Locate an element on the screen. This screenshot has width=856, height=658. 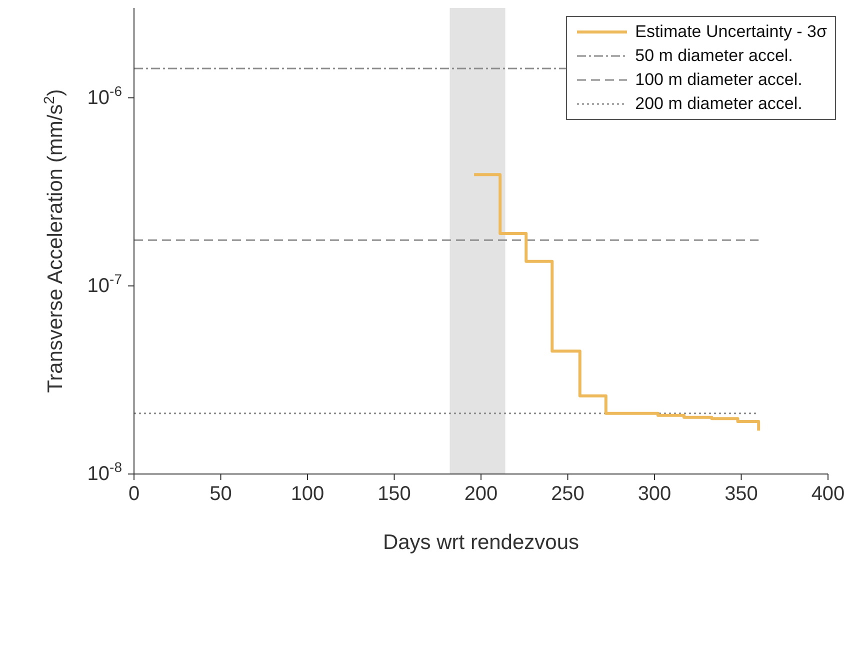
y-tick-label: 10$^{-7}$ is located at coordinates (104, 283).